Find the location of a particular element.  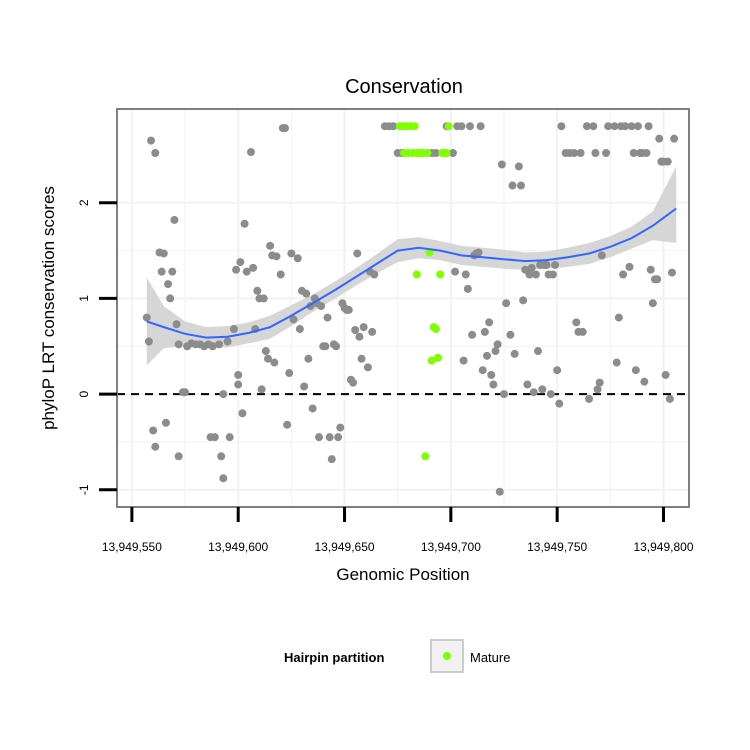

x-tick-label: 13,949,800 is located at coordinates (663, 547).